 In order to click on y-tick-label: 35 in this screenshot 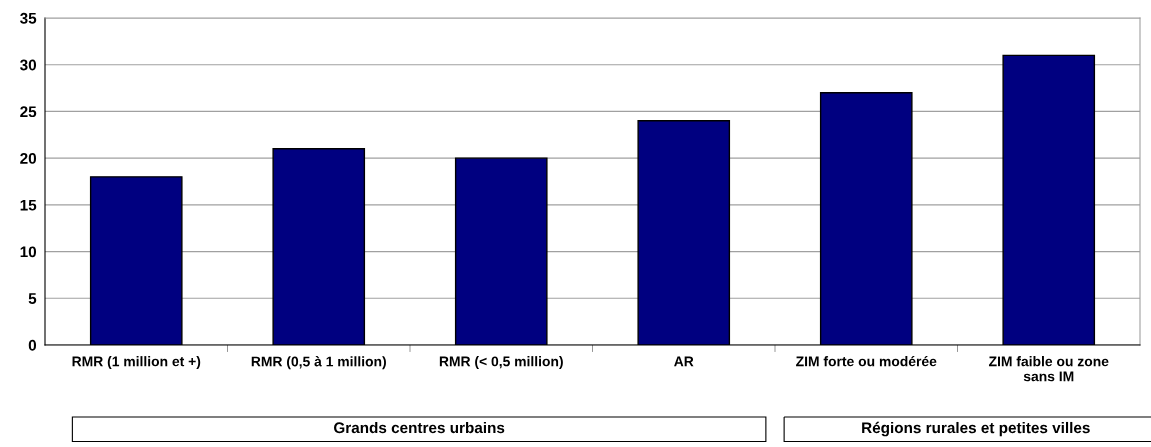, I will do `click(28, 18)`.